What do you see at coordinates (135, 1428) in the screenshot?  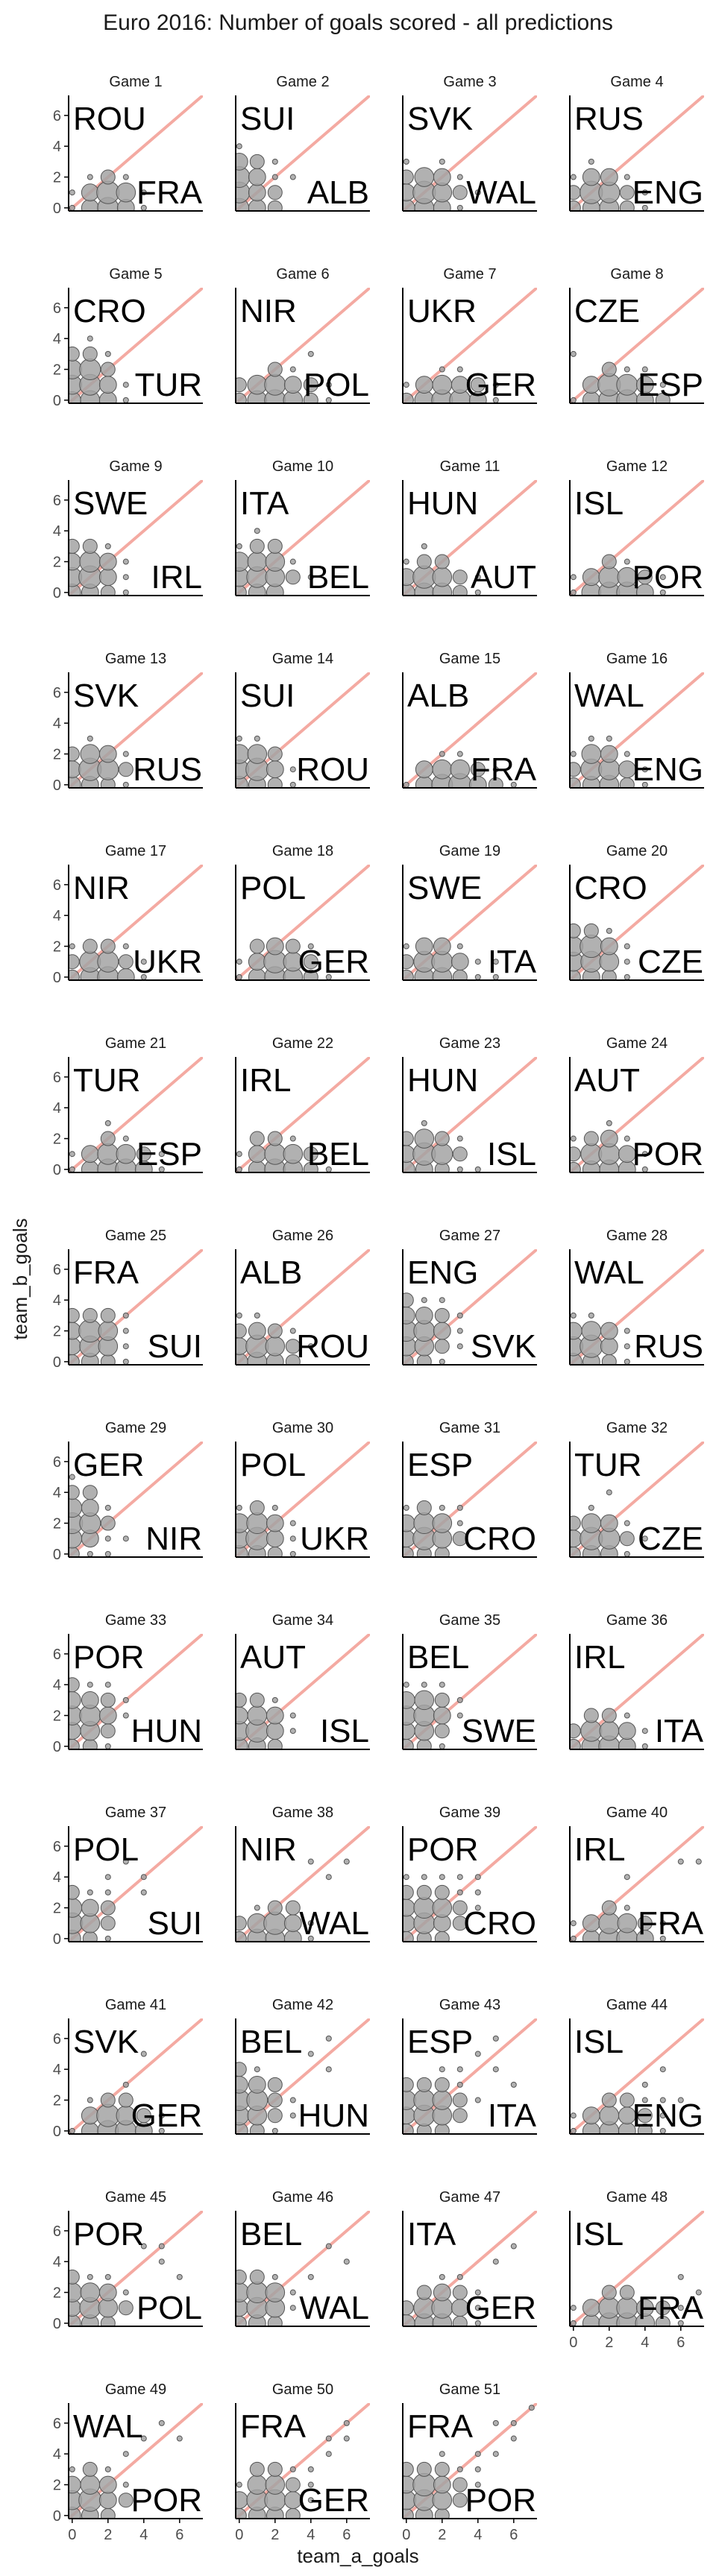 I see `panel-title: Game 29` at bounding box center [135, 1428].